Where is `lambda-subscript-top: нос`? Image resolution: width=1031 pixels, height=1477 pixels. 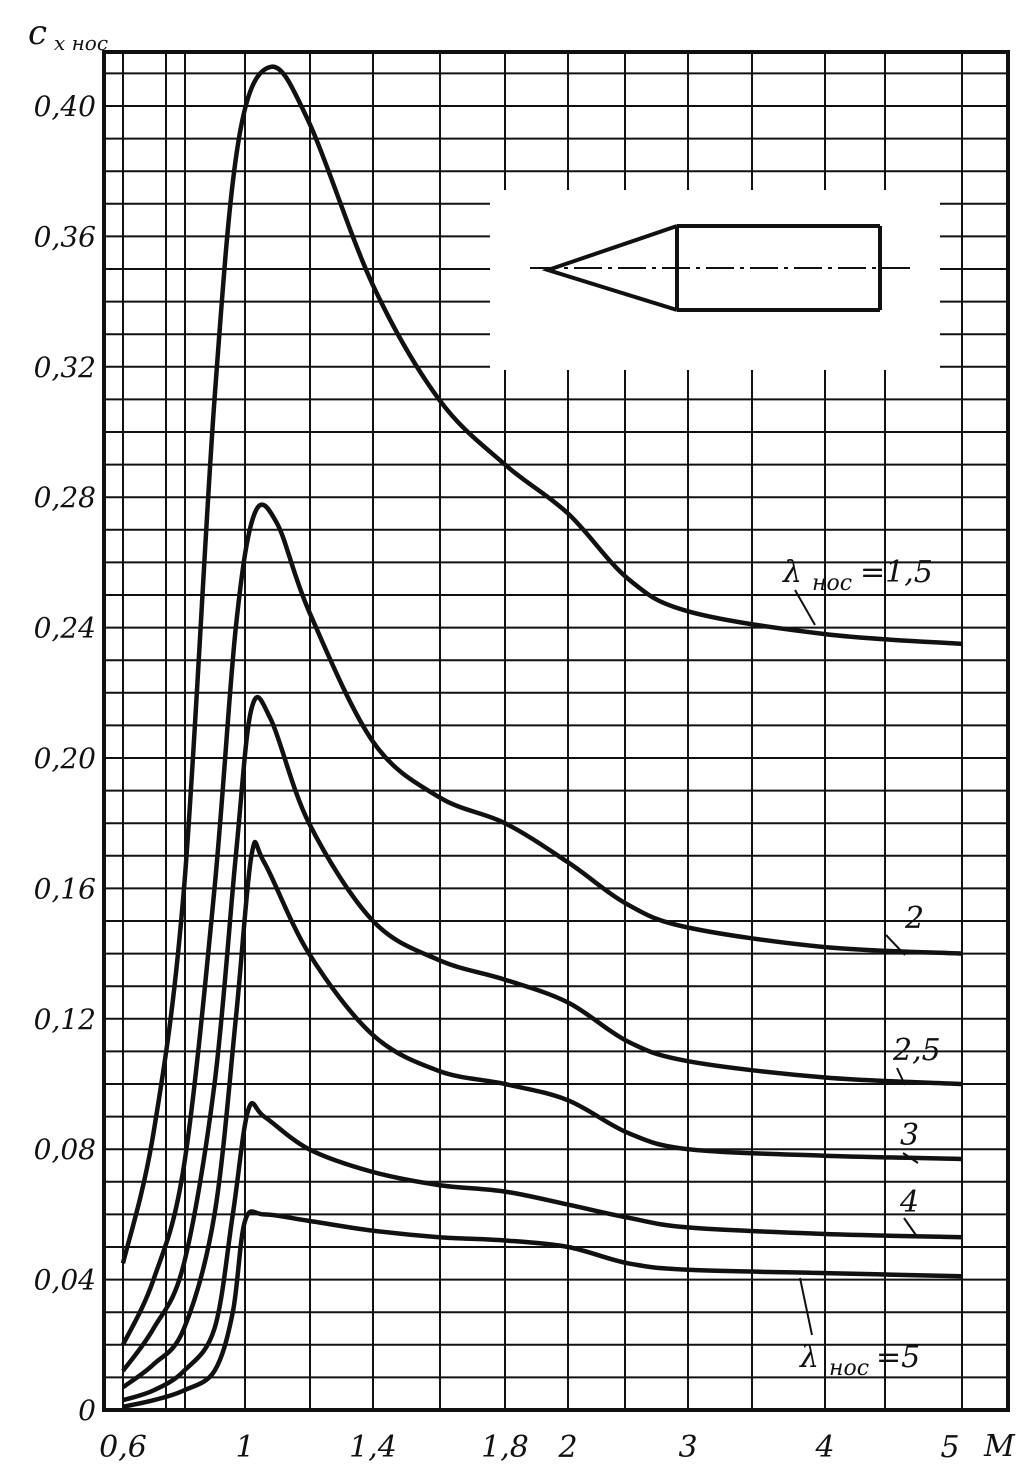 lambda-subscript-top: нос is located at coordinates (832, 583).